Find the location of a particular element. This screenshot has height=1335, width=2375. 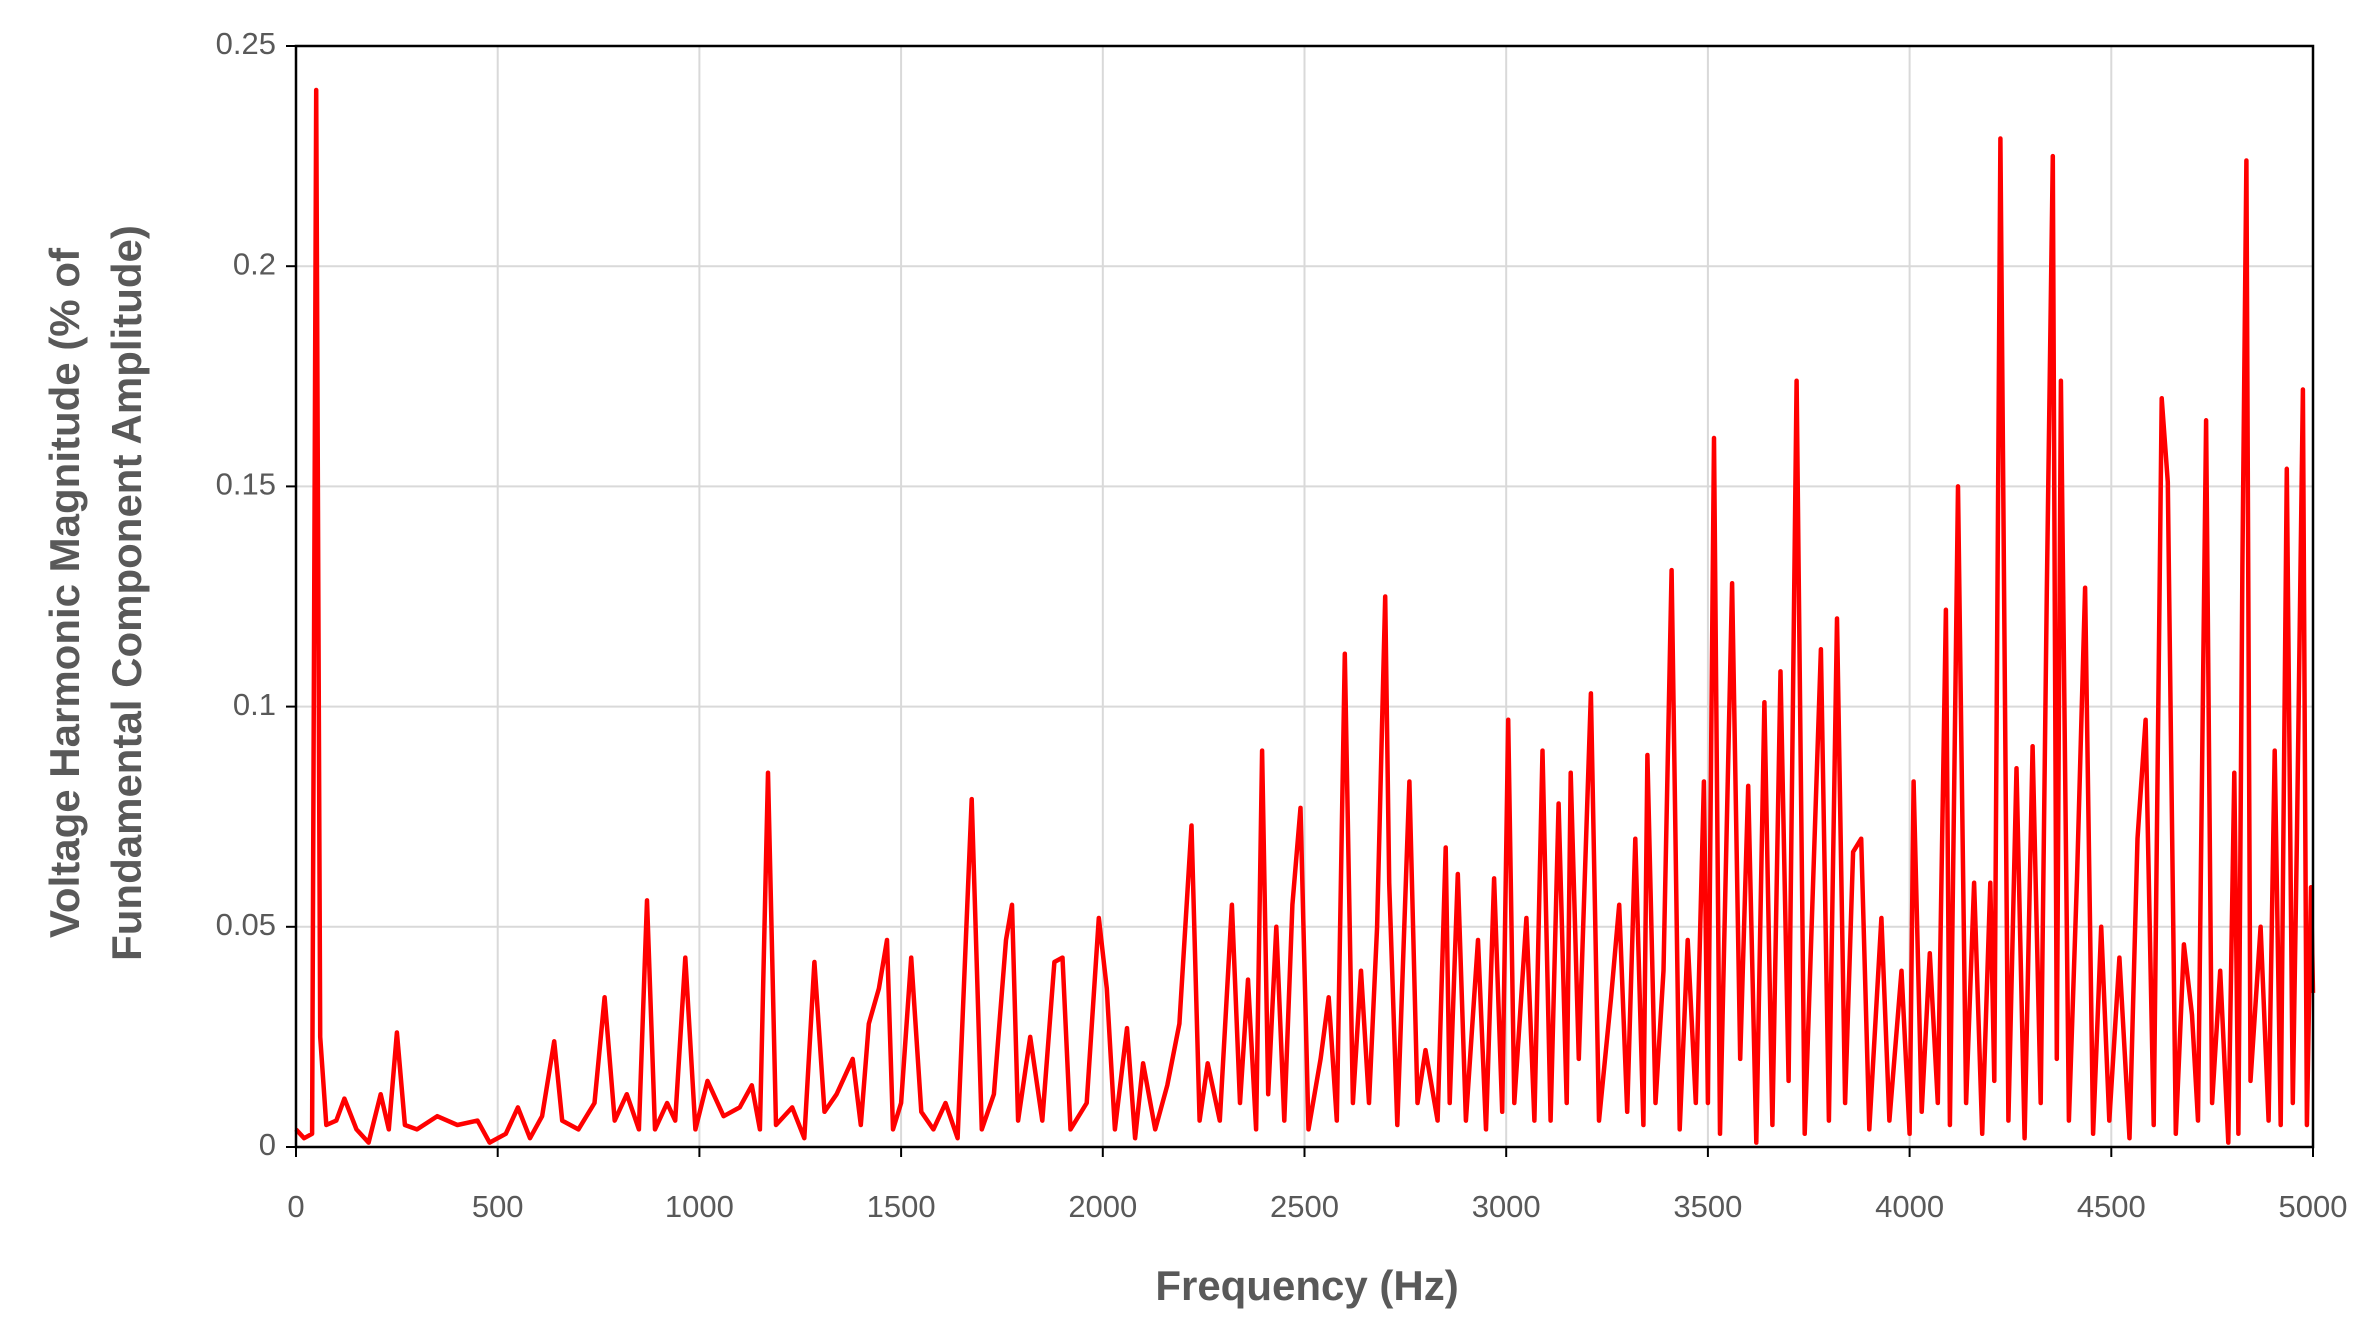

x-tick-label: 1500 is located at coordinates (901, 1206).